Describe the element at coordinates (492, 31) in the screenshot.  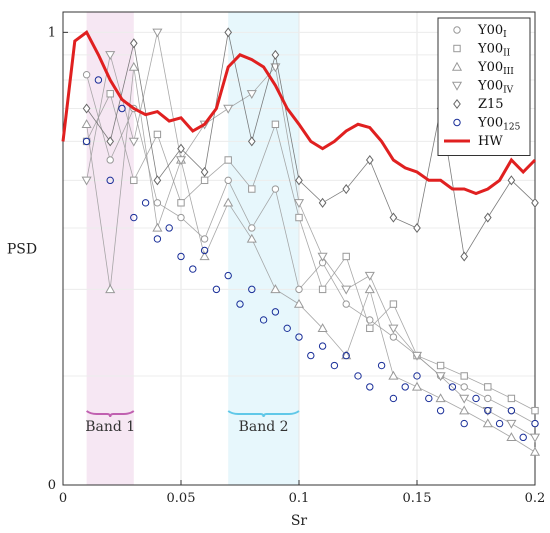
I see `legend-label: Y00I` at that location.